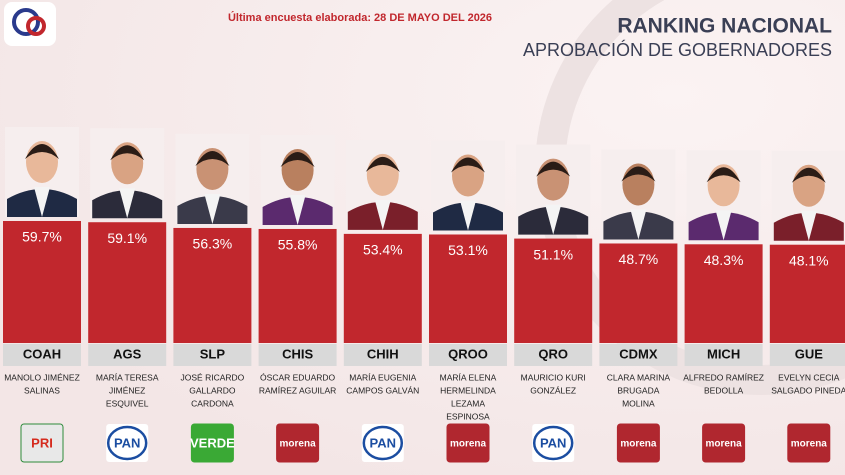  What do you see at coordinates (639, 377) in the screenshot?
I see `governor-name: CLARA MARINA` at bounding box center [639, 377].